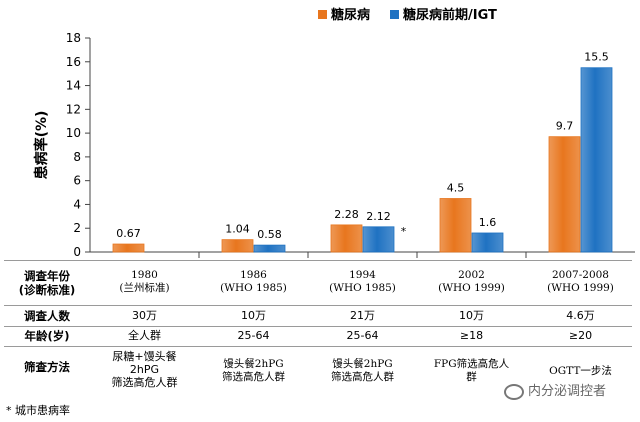 This screenshot has width=640, height=422. I want to click on table-cell: 21万, so click(362, 315).